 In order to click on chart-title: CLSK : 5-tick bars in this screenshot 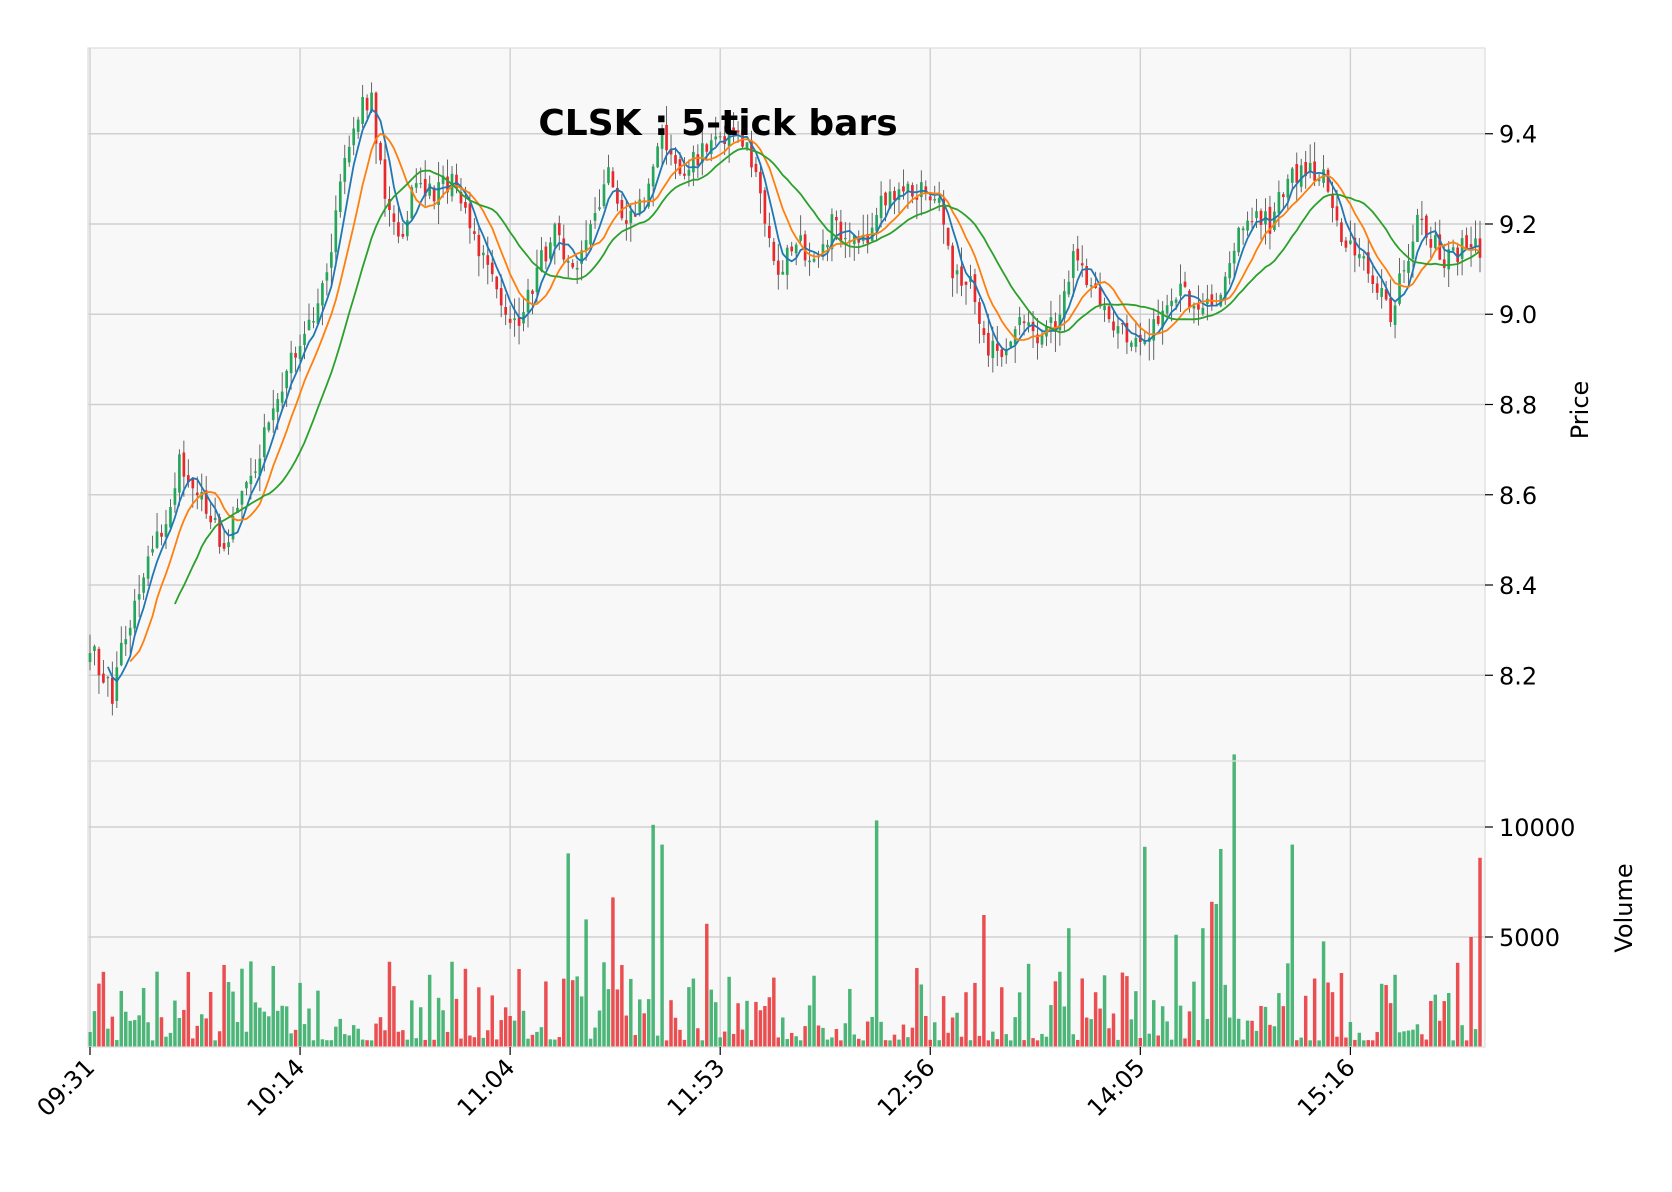, I will do `click(717, 123)`.